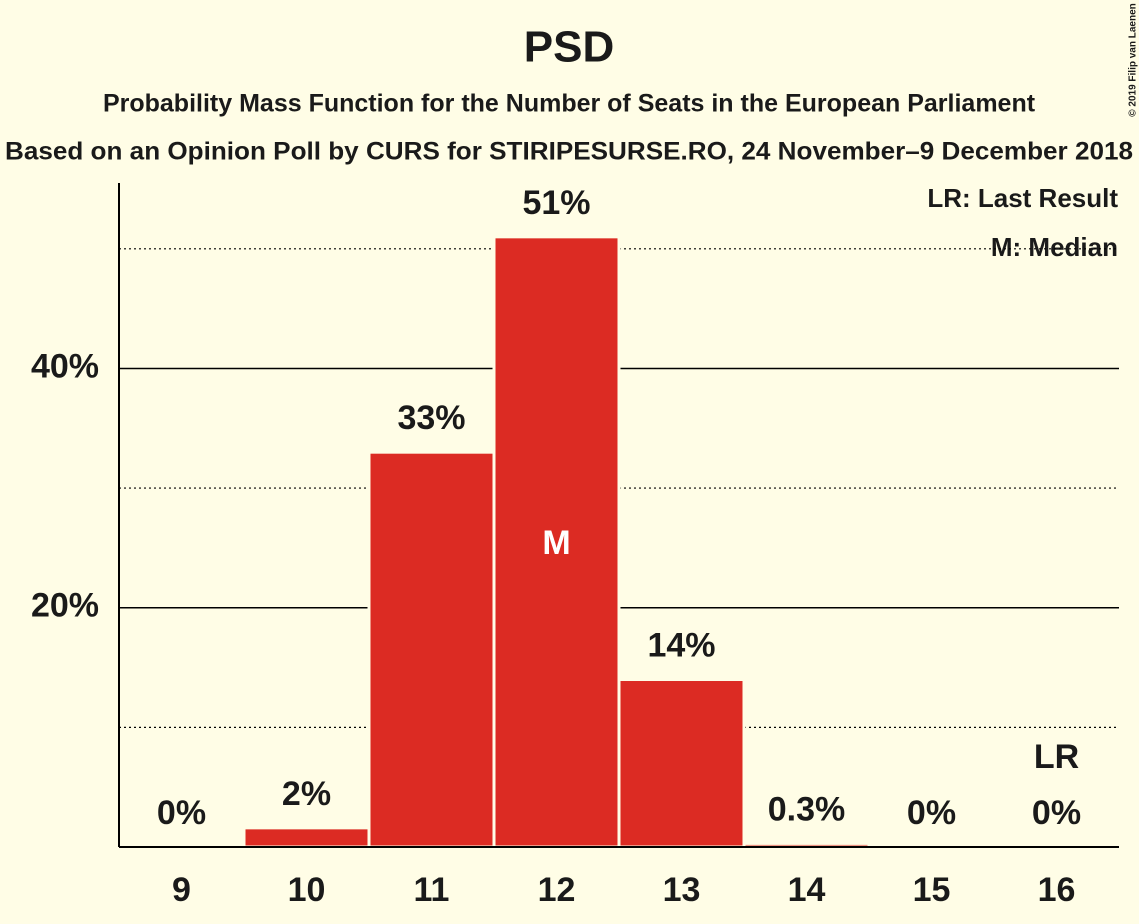  What do you see at coordinates (1054, 247) in the screenshot?
I see `legend-entry: M: Median` at bounding box center [1054, 247].